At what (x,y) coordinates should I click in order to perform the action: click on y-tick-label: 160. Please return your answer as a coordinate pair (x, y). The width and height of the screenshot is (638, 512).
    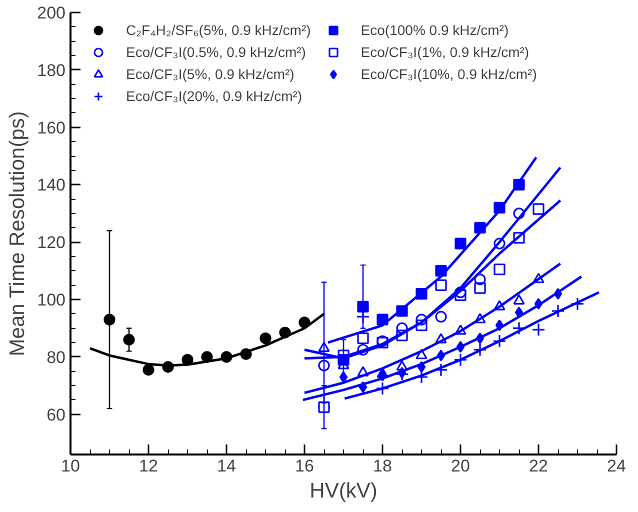
    Looking at the image, I should click on (51, 128).